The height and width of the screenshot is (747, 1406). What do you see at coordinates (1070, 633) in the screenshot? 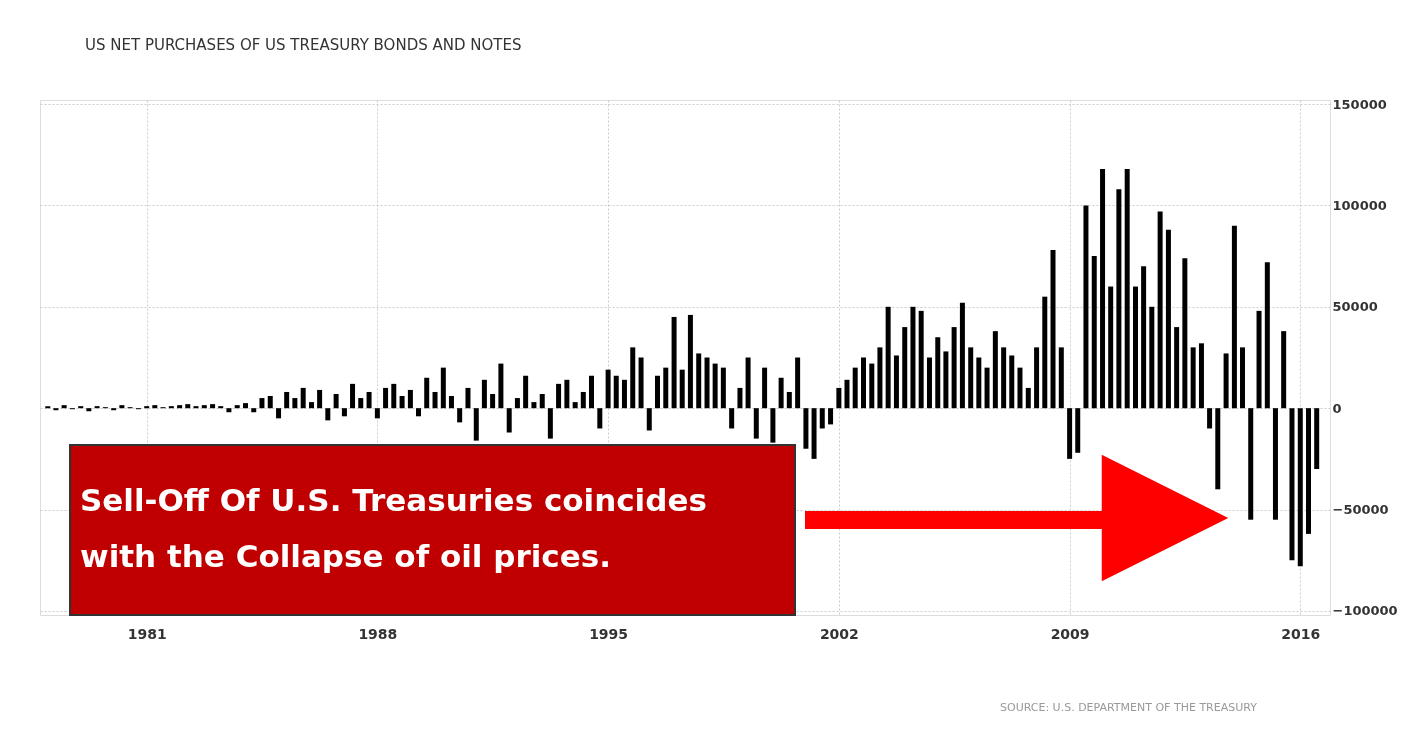
I see `x-tick-label: 2009` at bounding box center [1070, 633].